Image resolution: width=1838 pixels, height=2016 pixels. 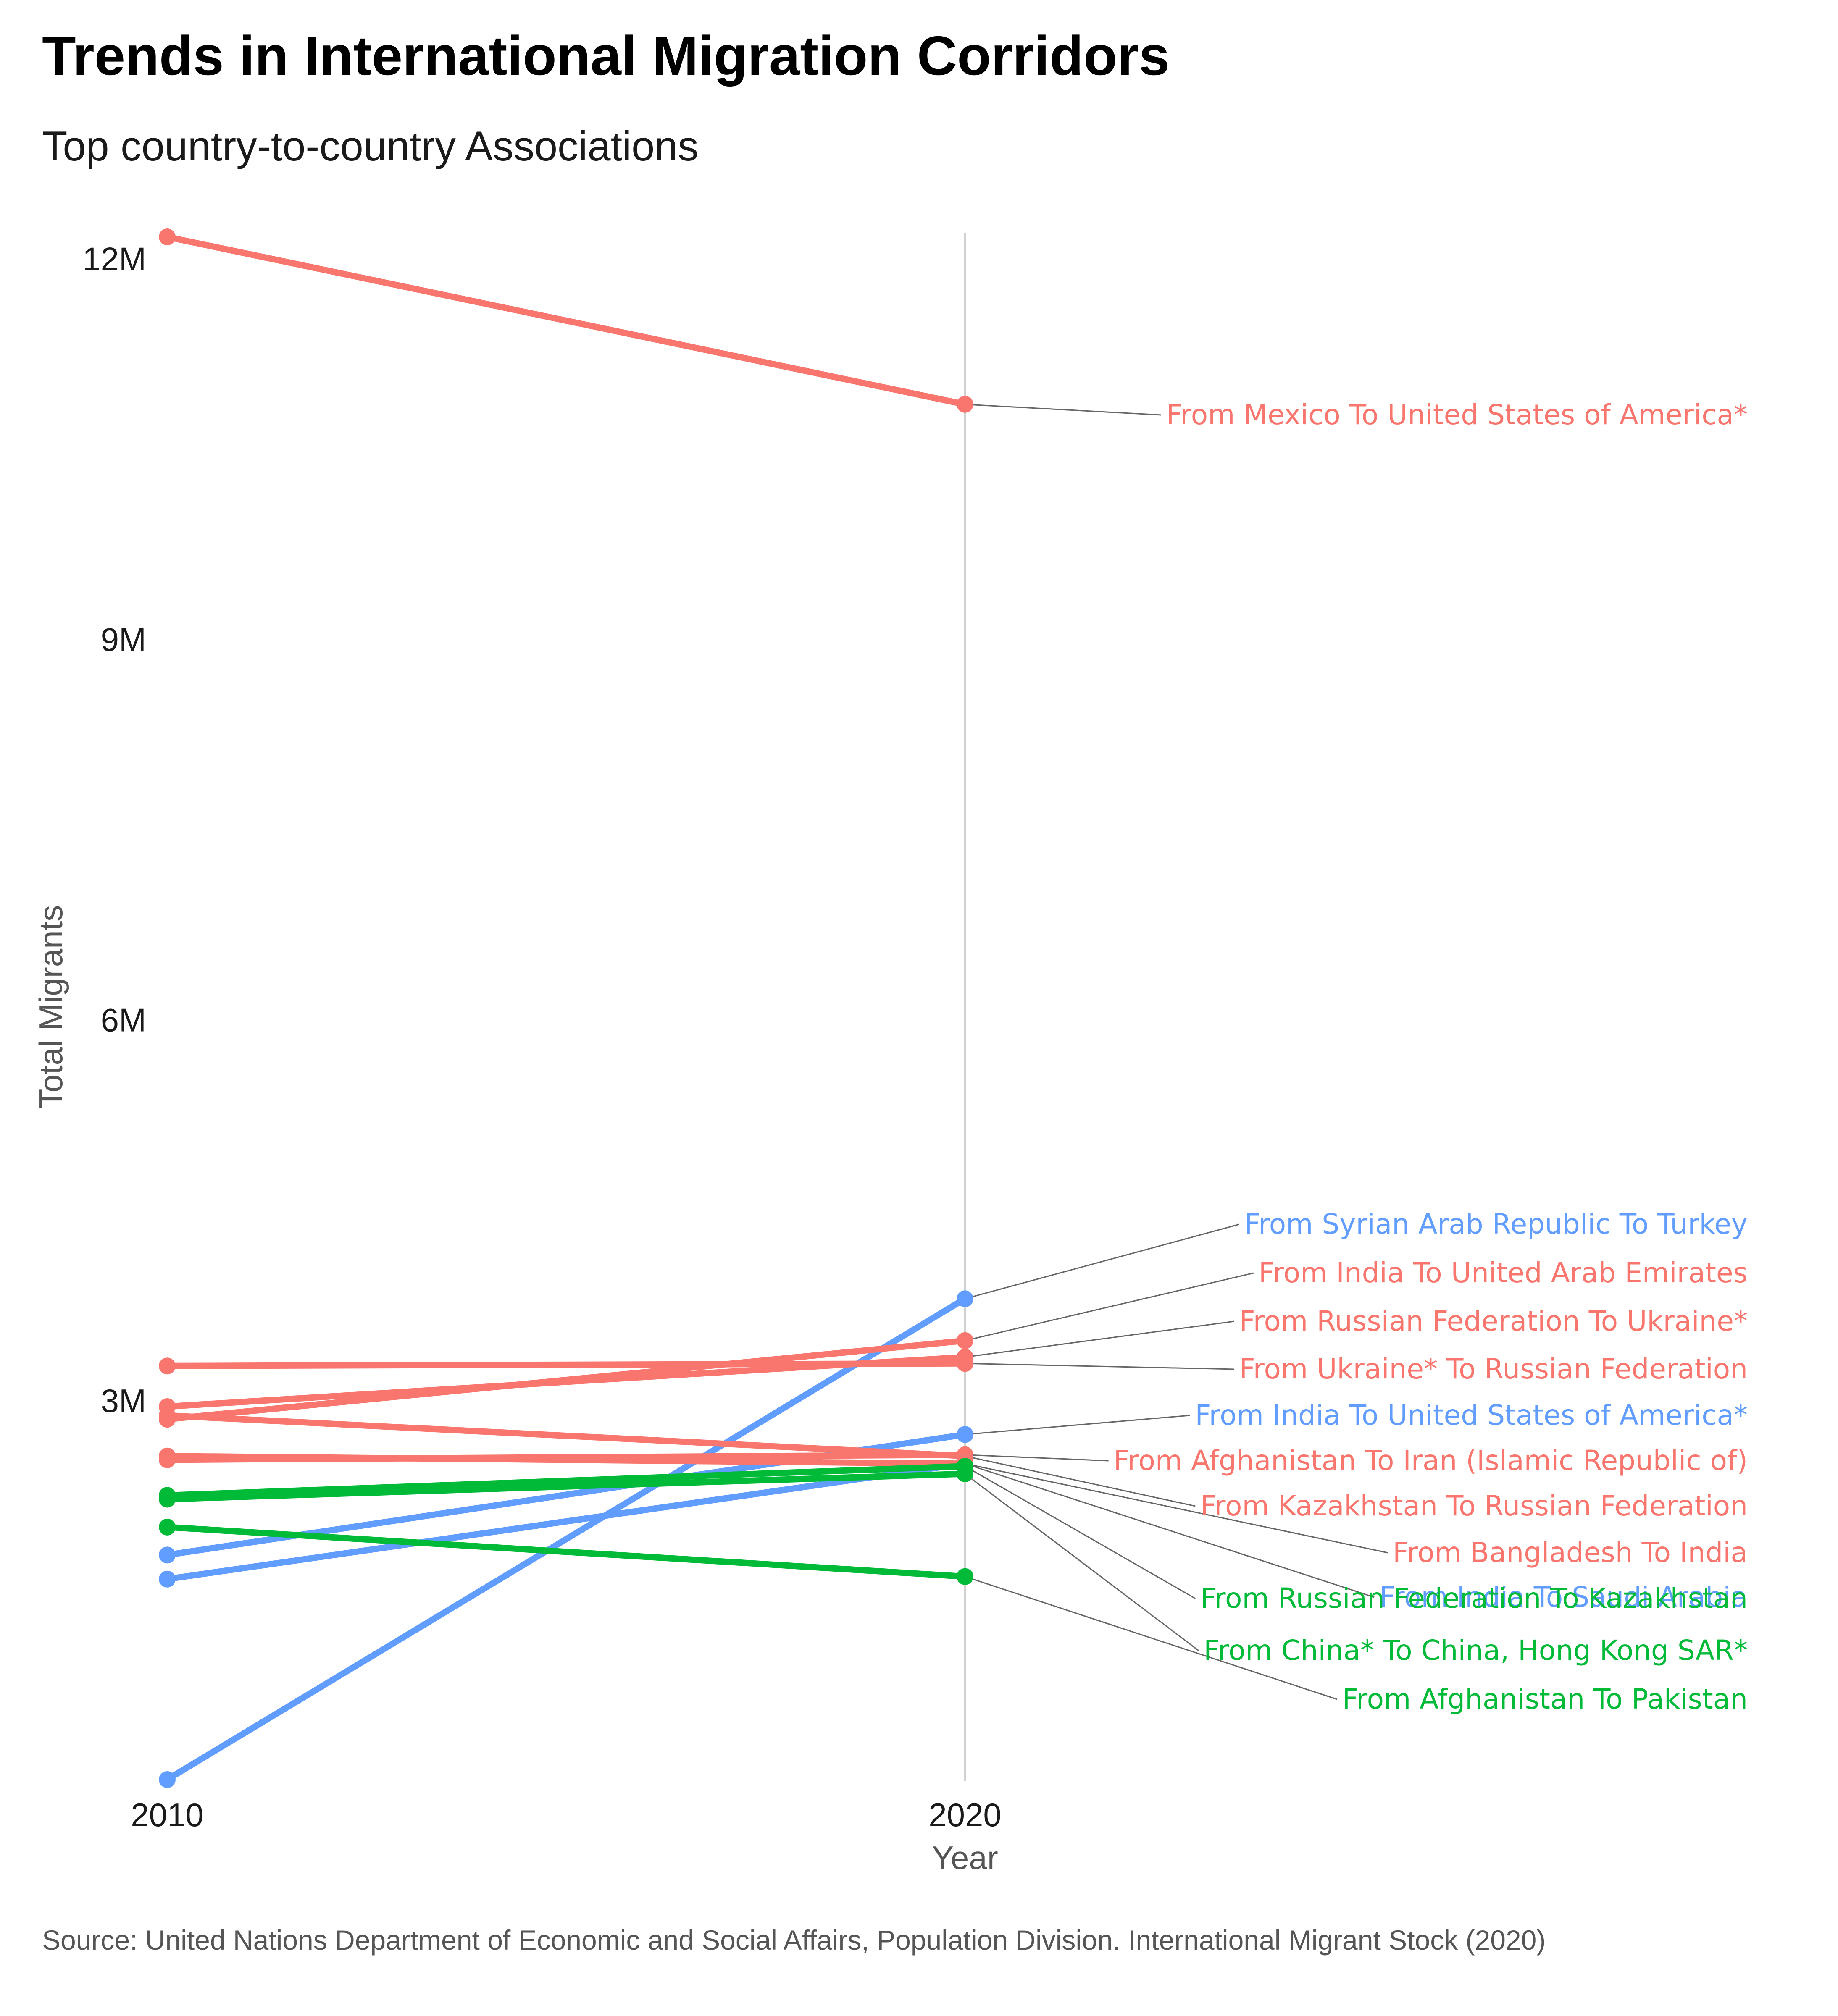 I want to click on point-from-china-to-china-hong-kong-sar-2020, so click(x=965, y=1474).